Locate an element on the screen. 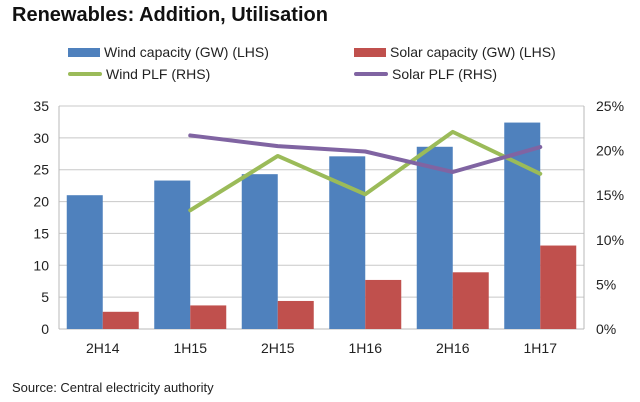 The width and height of the screenshot is (640, 402). line-solar-plf-rhs is located at coordinates (365, 154).